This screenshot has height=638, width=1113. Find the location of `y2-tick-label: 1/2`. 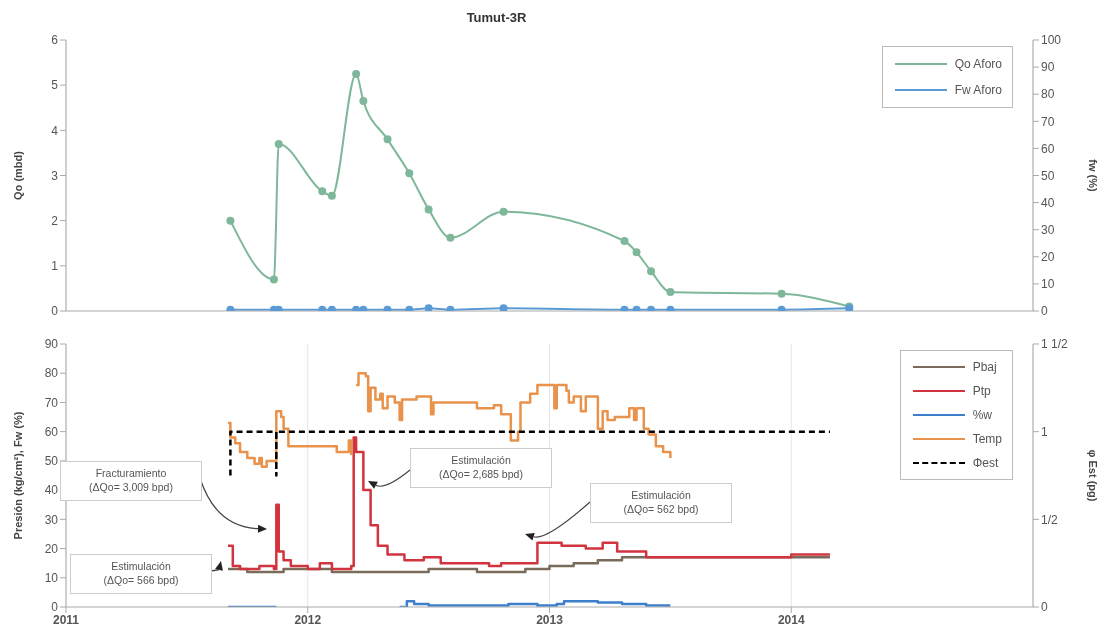

y2-tick-label: 1/2 is located at coordinates (1050, 519).